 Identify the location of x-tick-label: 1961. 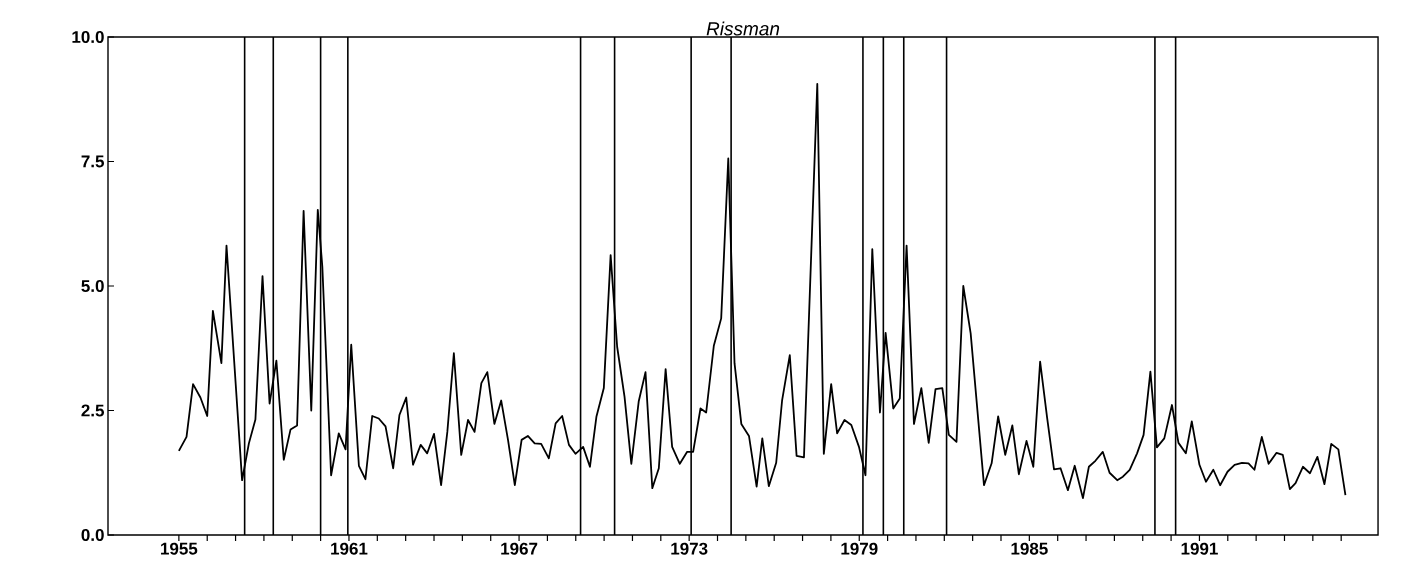
(349, 548).